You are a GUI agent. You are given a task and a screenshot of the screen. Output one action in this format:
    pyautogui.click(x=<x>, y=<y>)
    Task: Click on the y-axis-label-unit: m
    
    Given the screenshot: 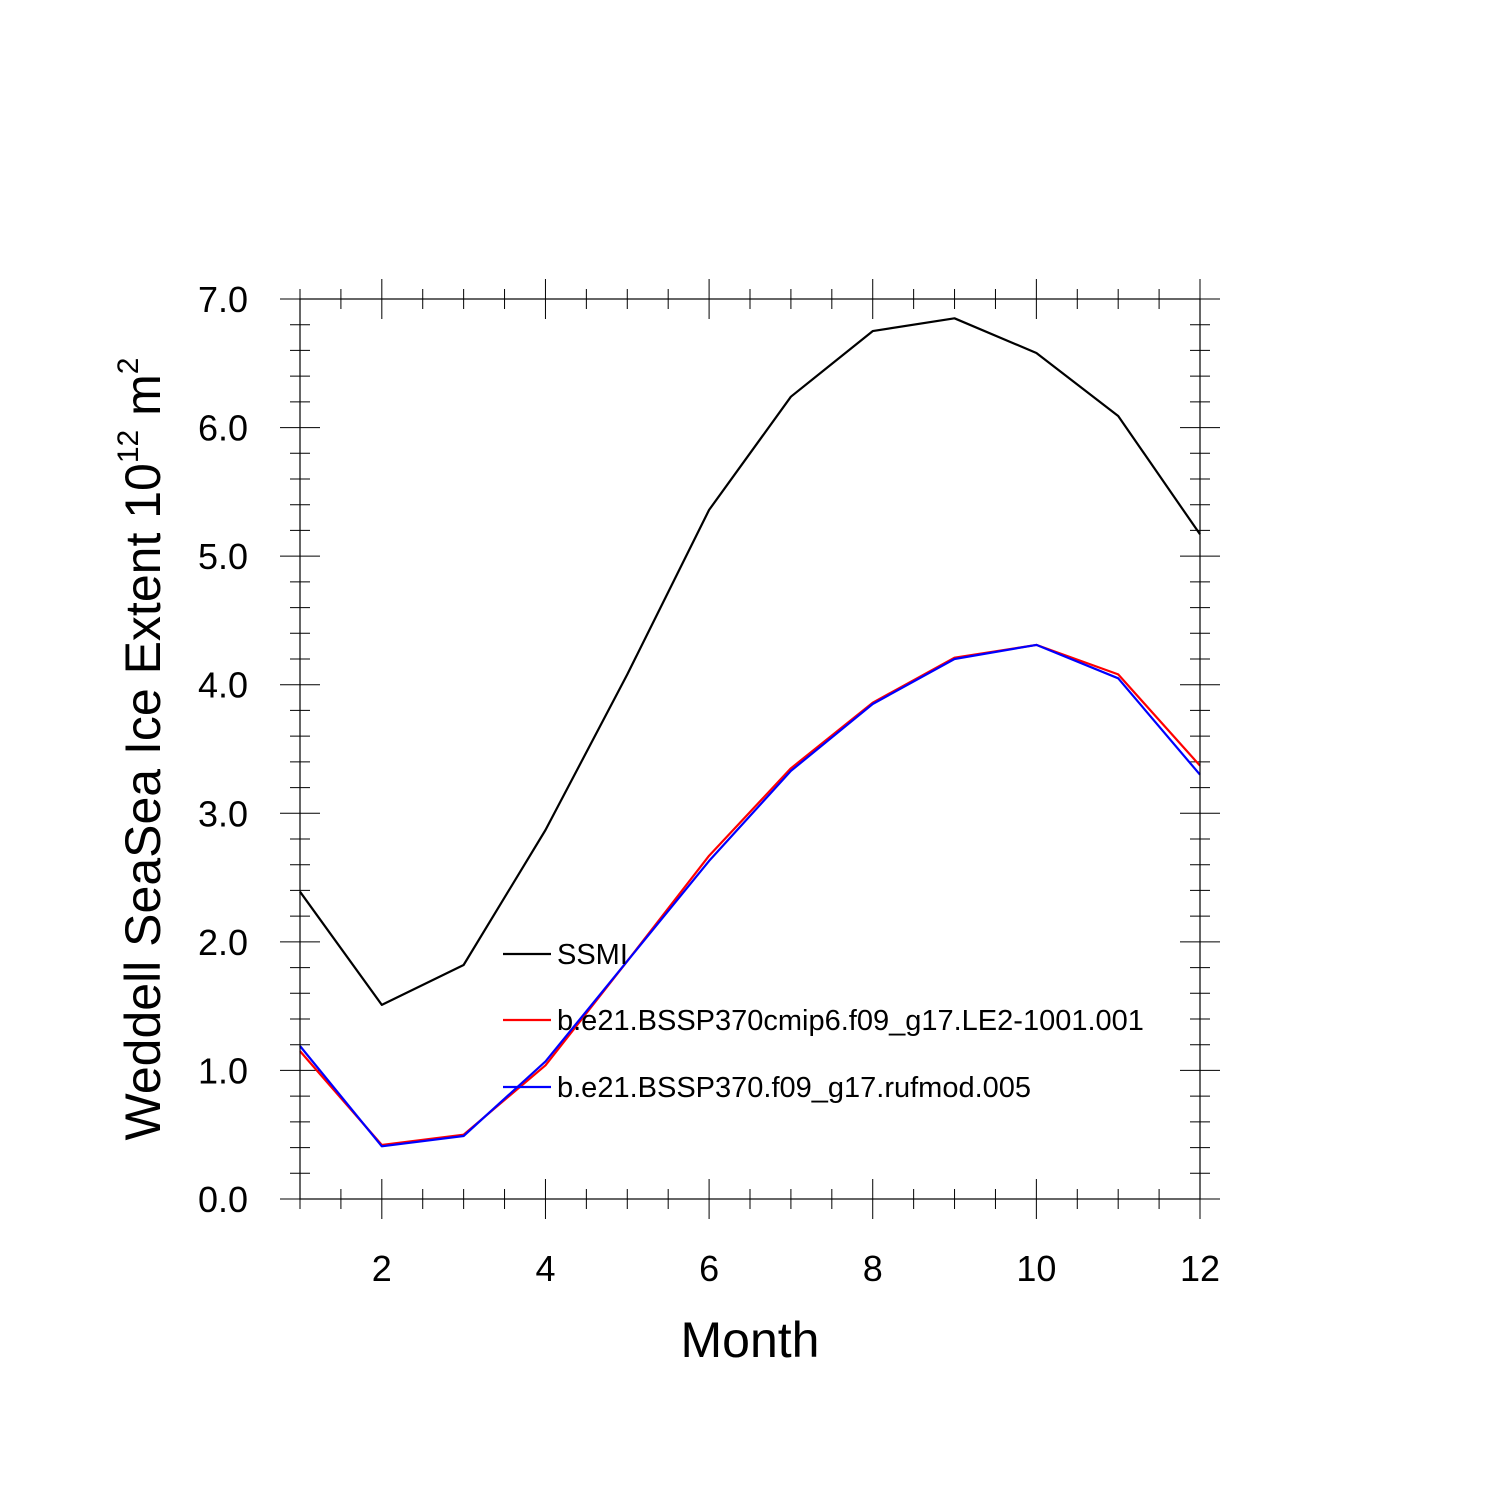 What is the action you would take?
    pyautogui.click(x=143, y=402)
    